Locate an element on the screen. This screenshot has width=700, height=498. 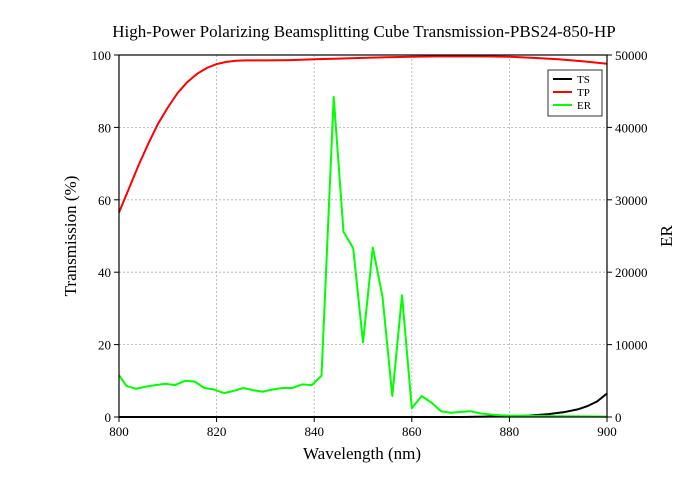
y-tick-label: 80 is located at coordinates (104, 127).